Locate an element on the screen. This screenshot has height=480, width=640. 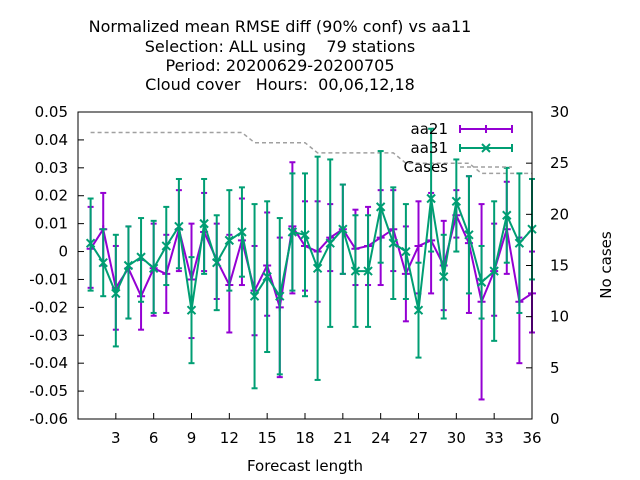
y-tick-label: 0.05 is located at coordinates (51, 112).